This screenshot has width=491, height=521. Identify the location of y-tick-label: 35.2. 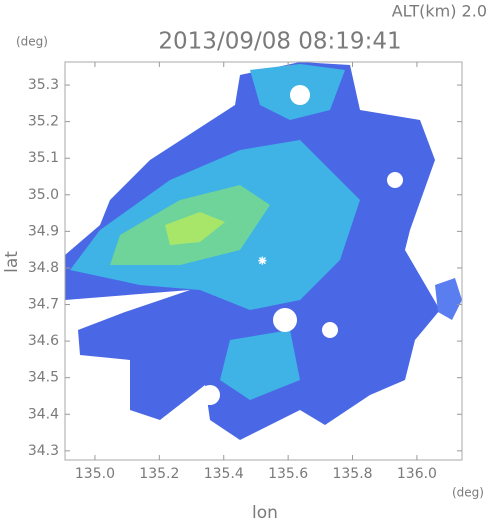
(43, 122).